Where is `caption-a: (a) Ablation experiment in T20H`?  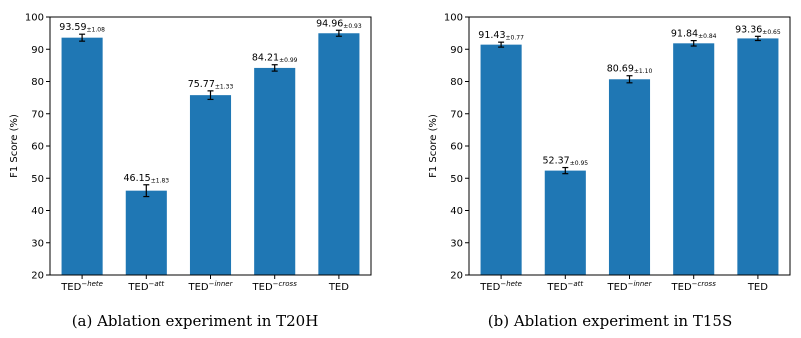
caption-a: (a) Ablation experiment in T20H is located at coordinates (195, 321).